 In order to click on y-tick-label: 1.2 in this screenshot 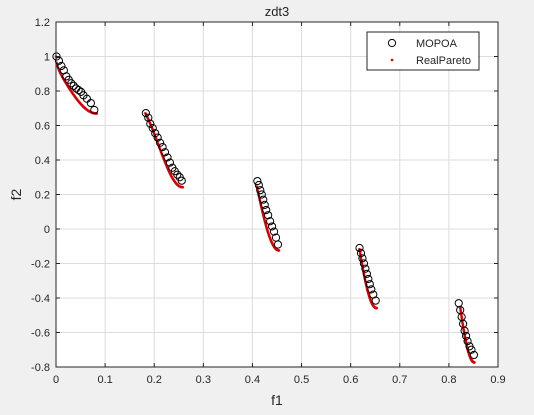, I will do `click(42, 23)`.